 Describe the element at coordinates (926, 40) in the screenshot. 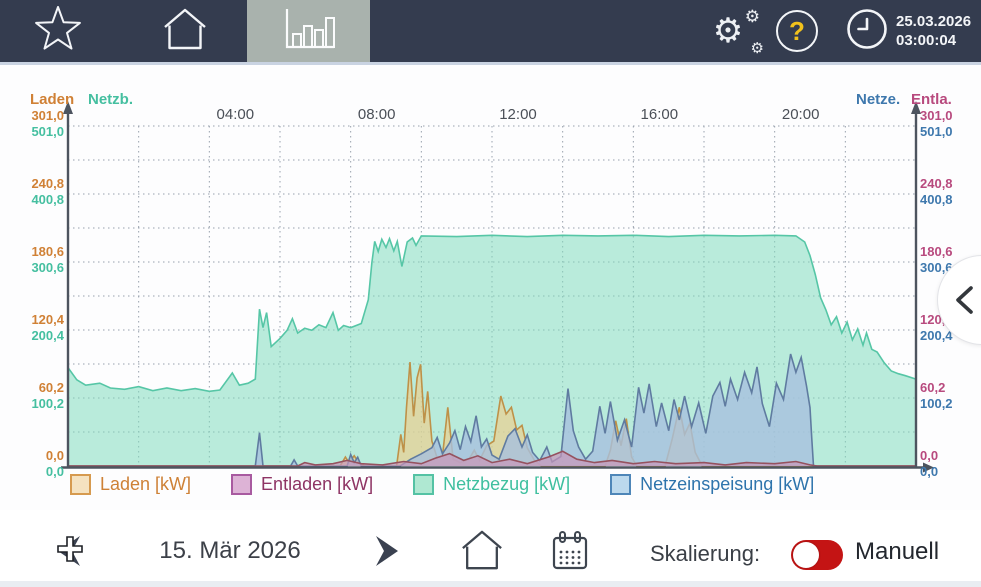

I see `time-text: 03:00:04` at that location.